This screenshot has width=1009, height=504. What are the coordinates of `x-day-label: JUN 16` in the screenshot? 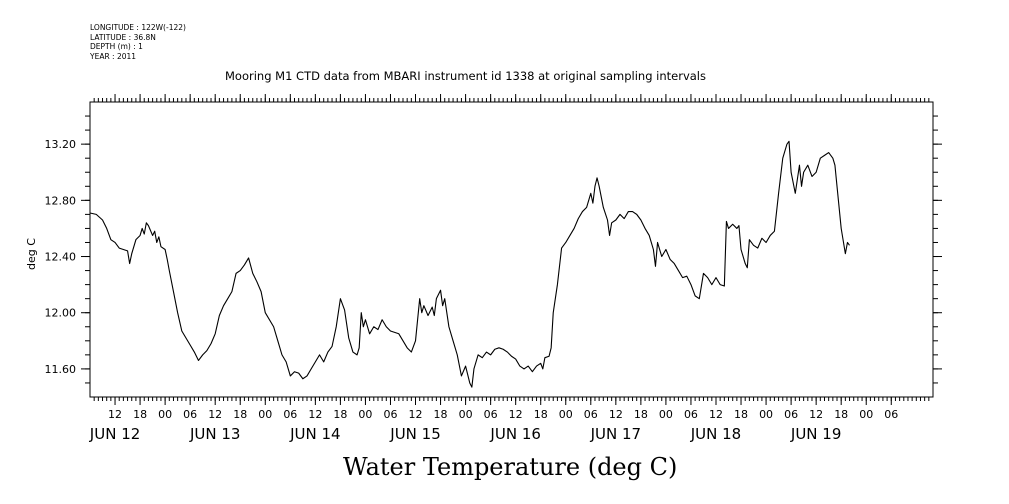 It's located at (514, 434).